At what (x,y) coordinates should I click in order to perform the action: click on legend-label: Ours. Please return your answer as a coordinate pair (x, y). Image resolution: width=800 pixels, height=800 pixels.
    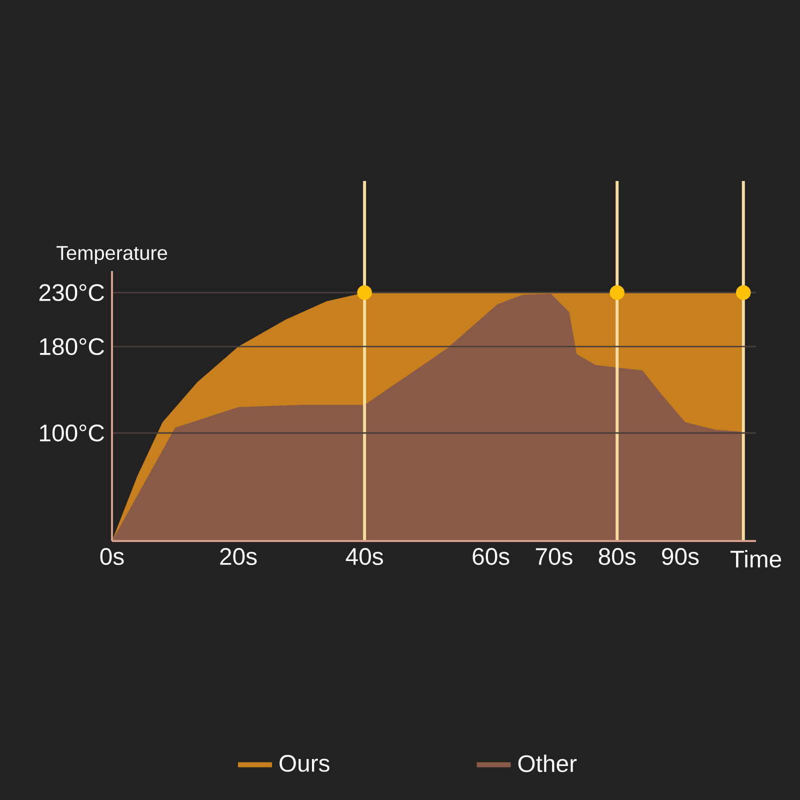
    Looking at the image, I should click on (305, 763).